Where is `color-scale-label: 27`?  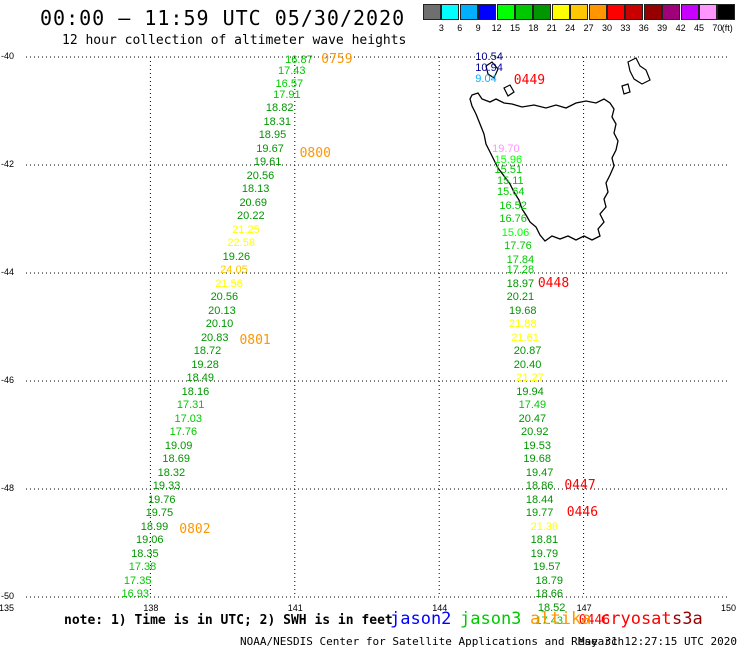
color-scale-label: 27 is located at coordinates (588, 28).